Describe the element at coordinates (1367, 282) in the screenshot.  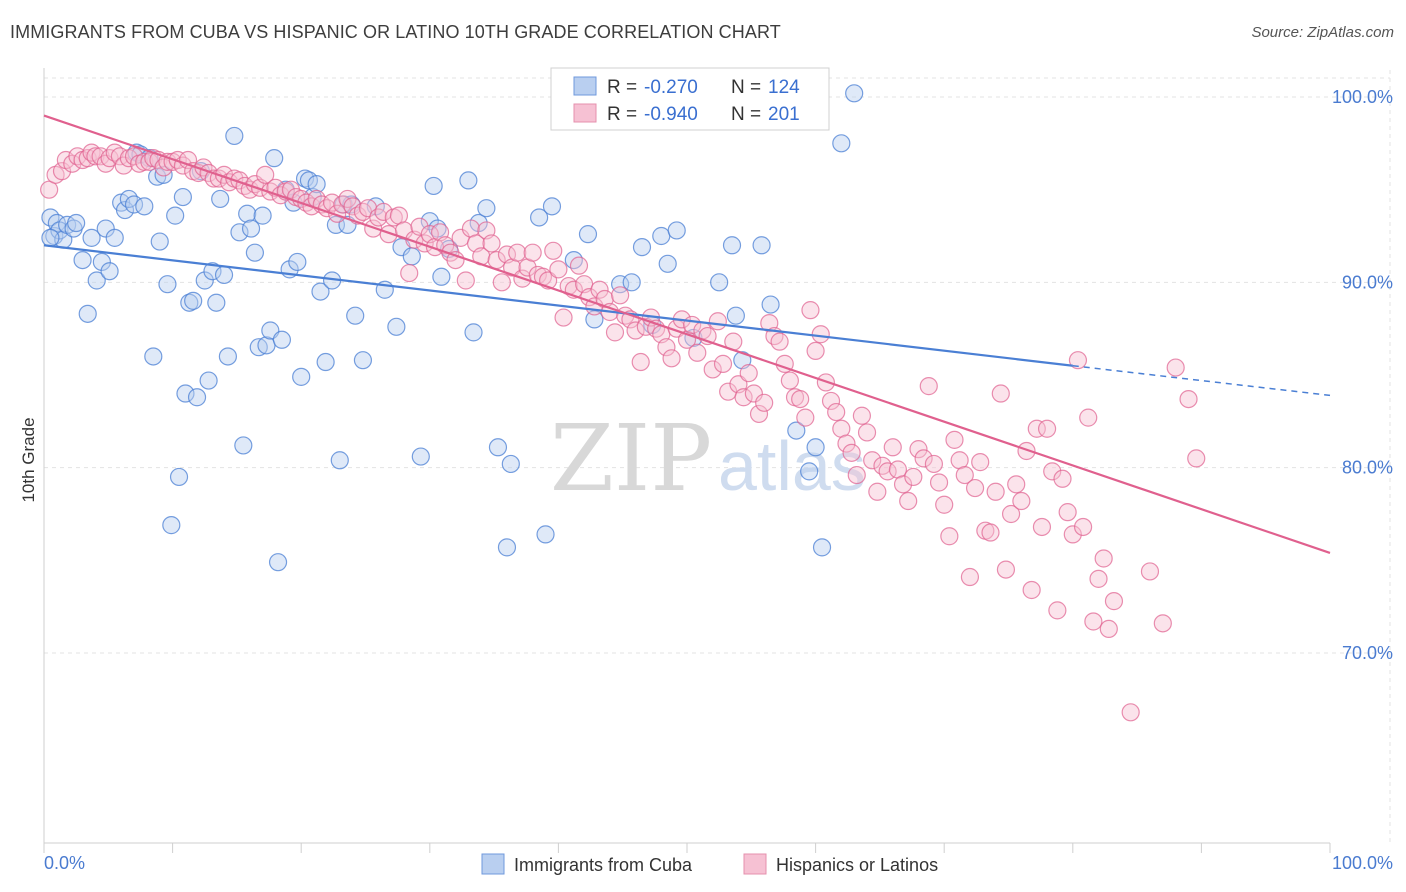
I see `y-tick-label: 90.0%` at that location.